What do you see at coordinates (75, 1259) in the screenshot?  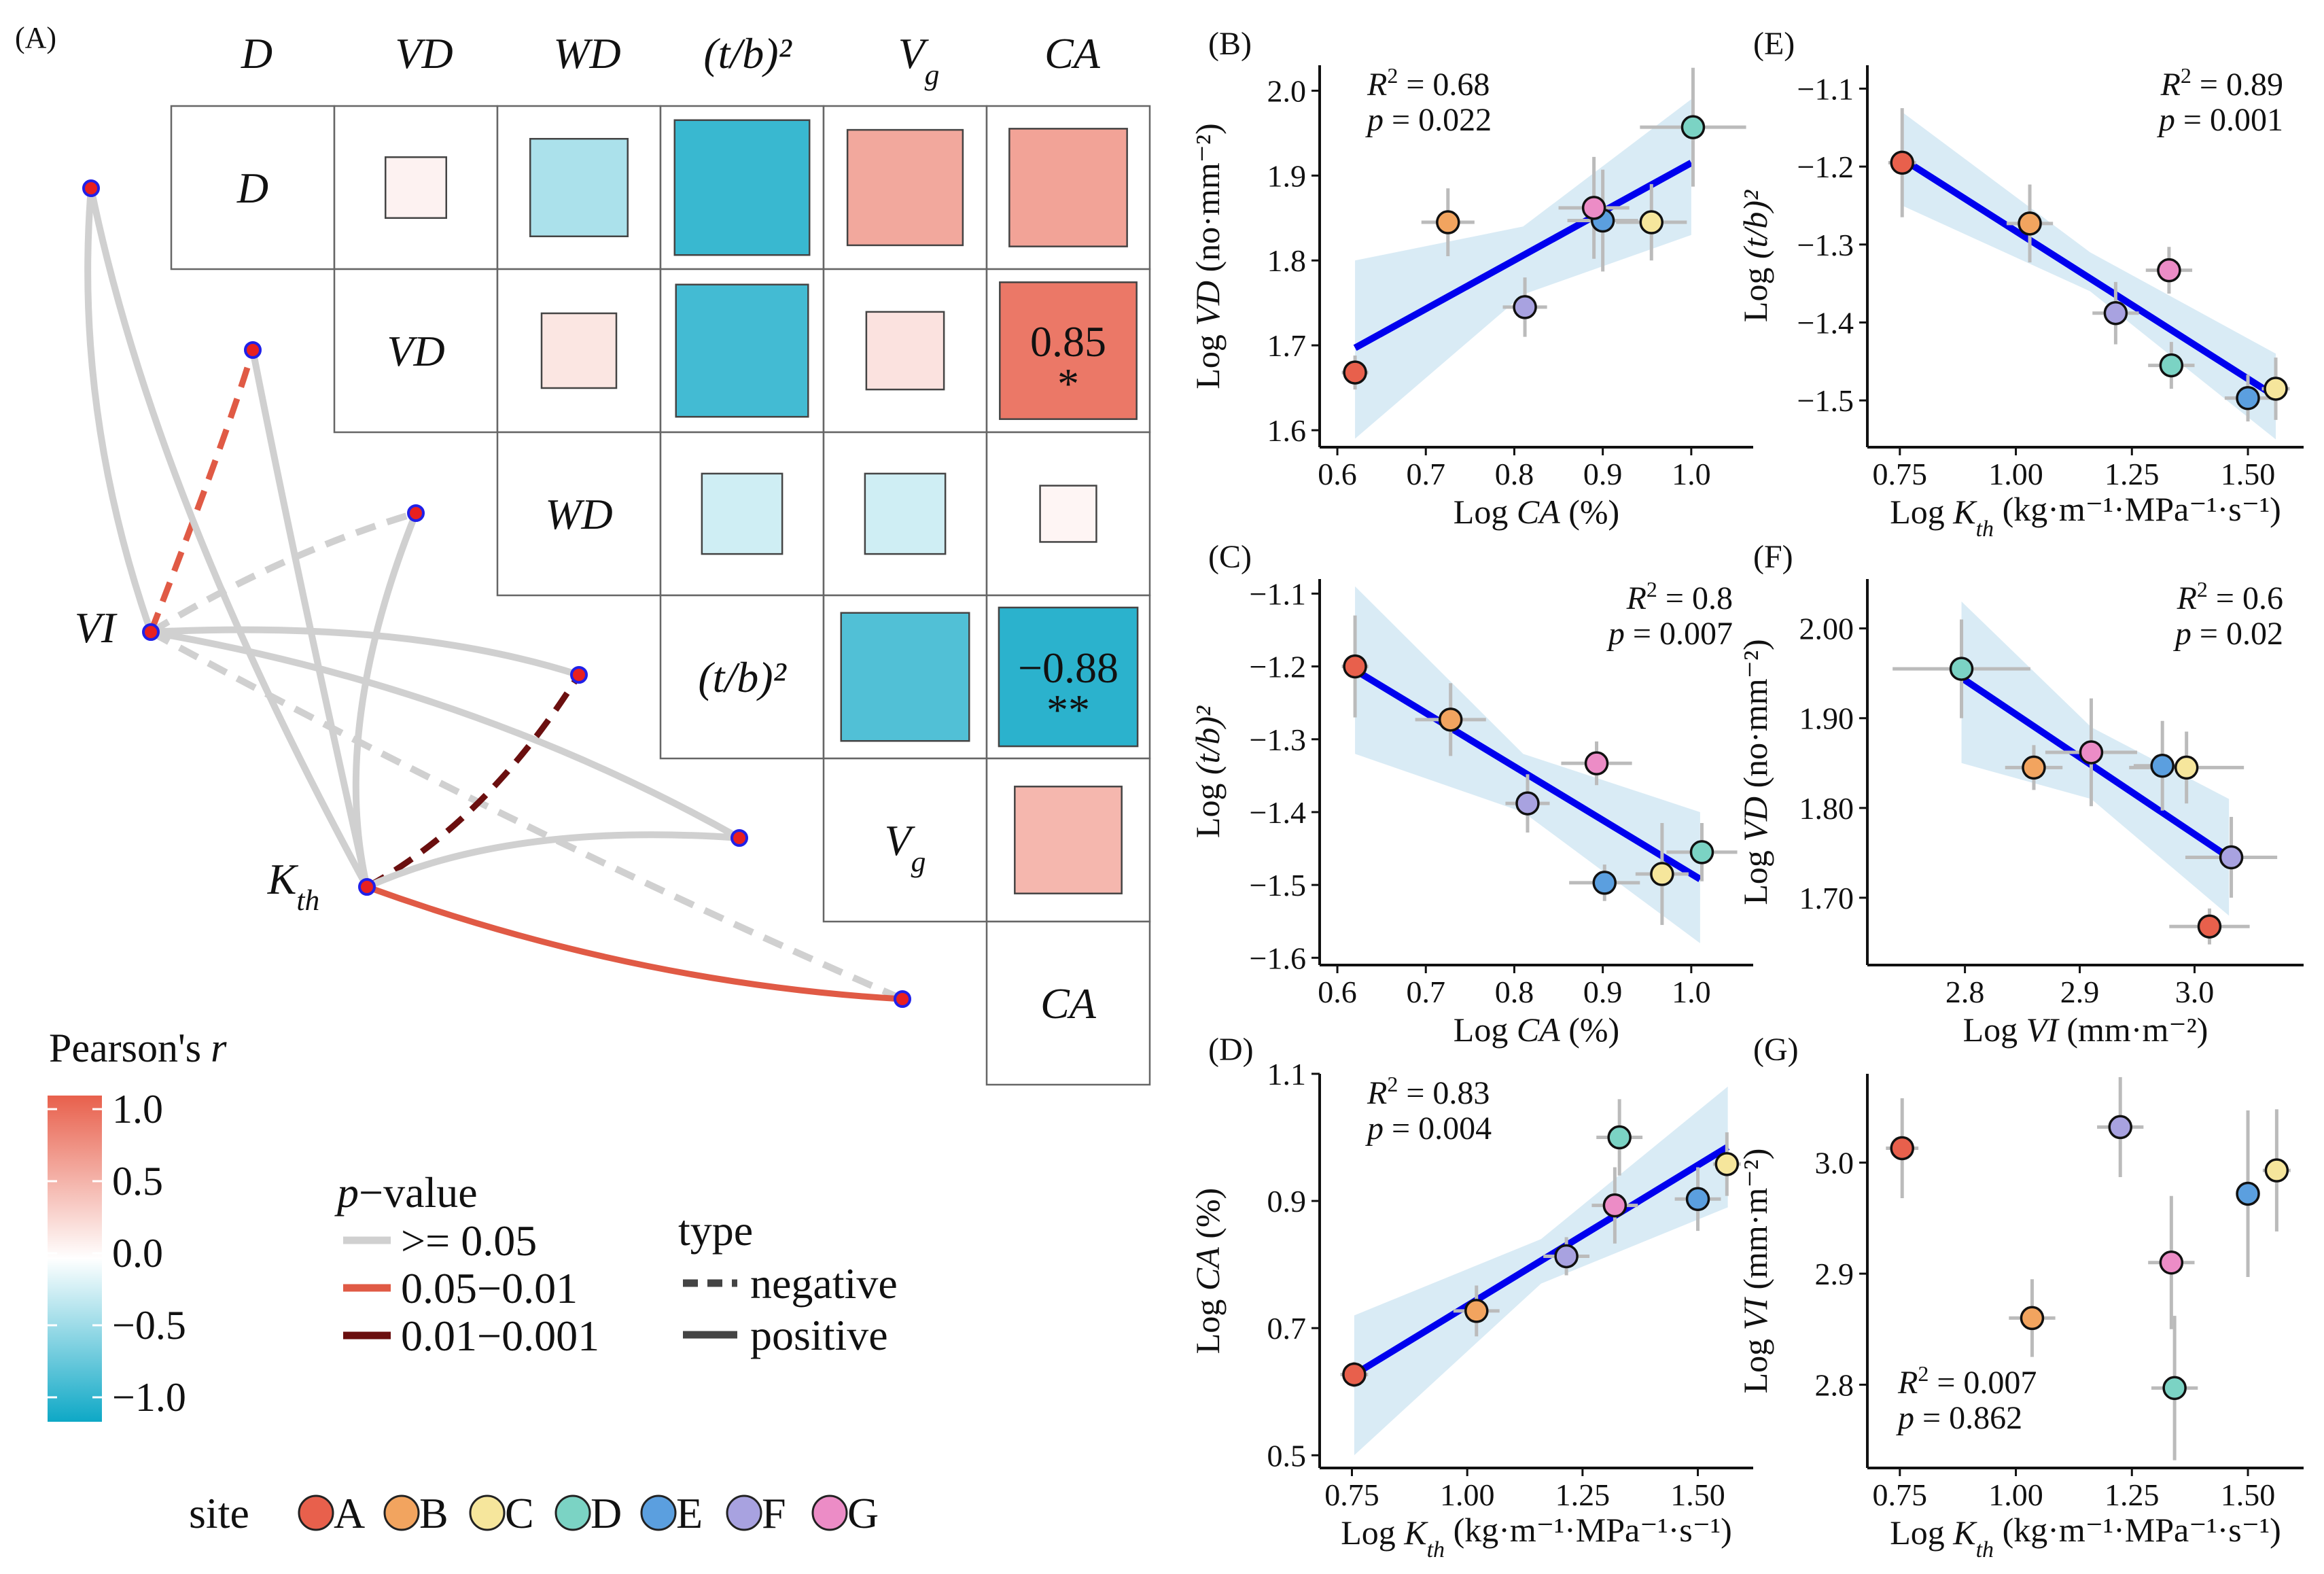 I see `colorbar` at bounding box center [75, 1259].